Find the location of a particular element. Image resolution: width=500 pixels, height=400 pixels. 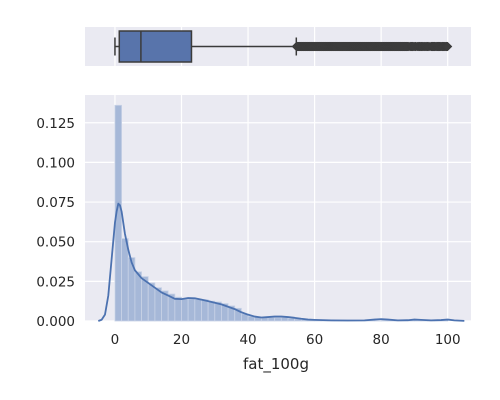

boxplot-outlier-marker is located at coordinates (448, 46).